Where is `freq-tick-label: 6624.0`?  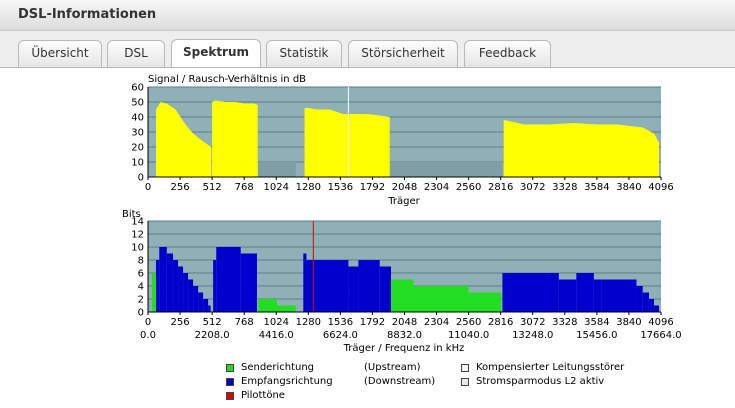
freq-tick-label: 6624.0 is located at coordinates (340, 335).